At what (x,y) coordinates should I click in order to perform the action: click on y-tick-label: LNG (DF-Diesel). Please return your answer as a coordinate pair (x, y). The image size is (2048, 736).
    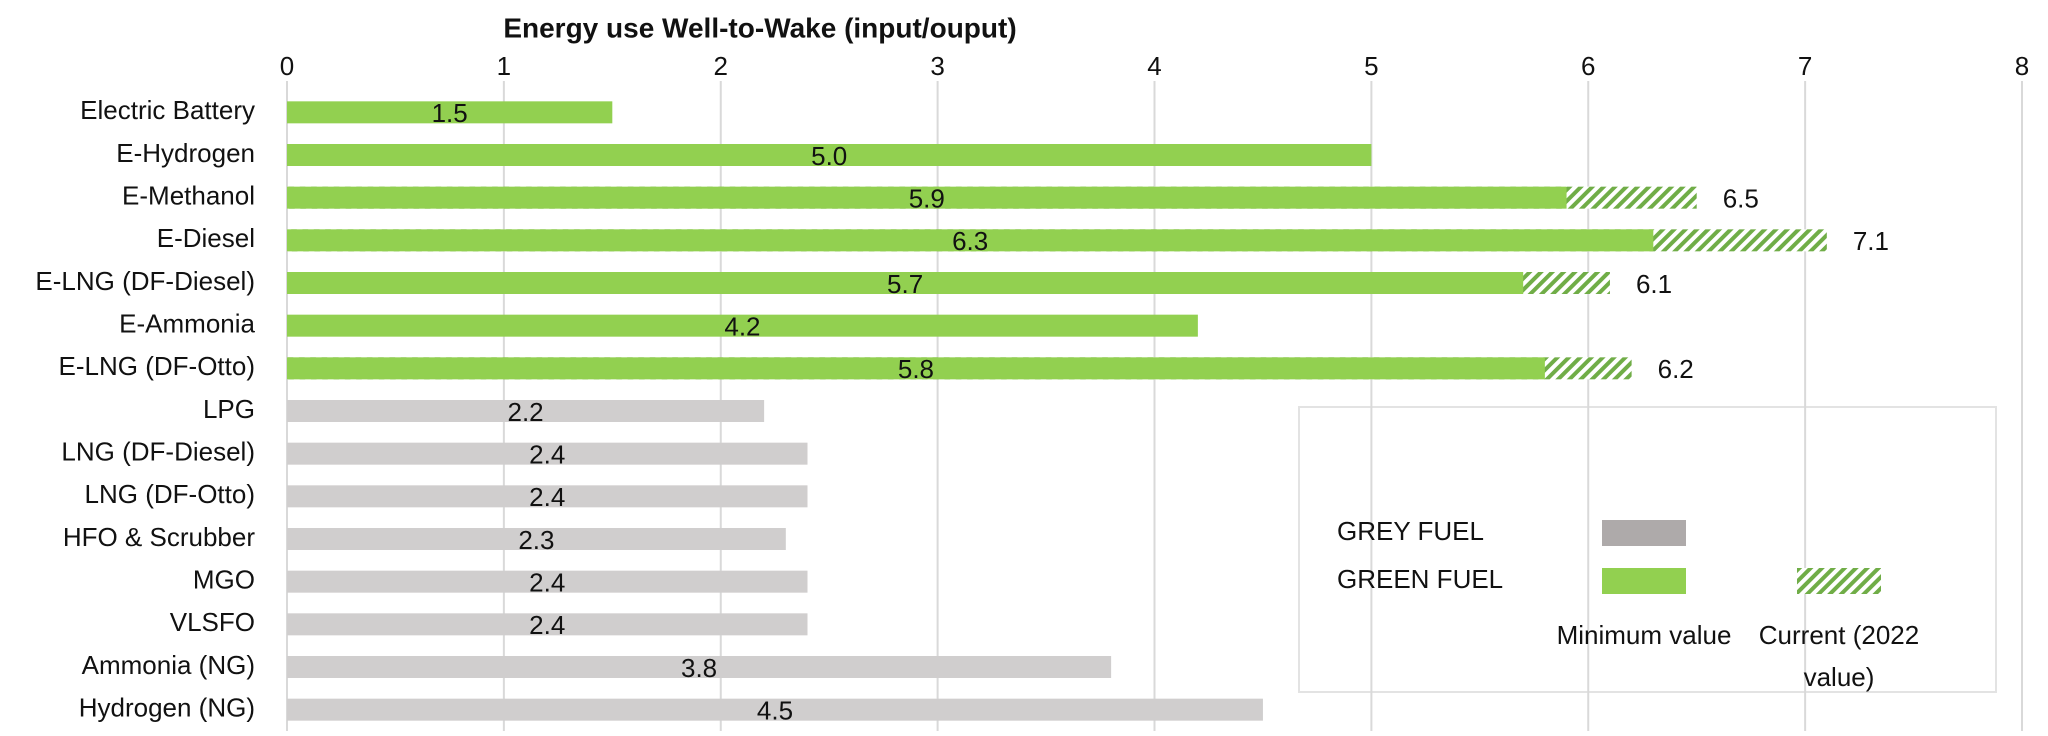
    Looking at the image, I should click on (158, 452).